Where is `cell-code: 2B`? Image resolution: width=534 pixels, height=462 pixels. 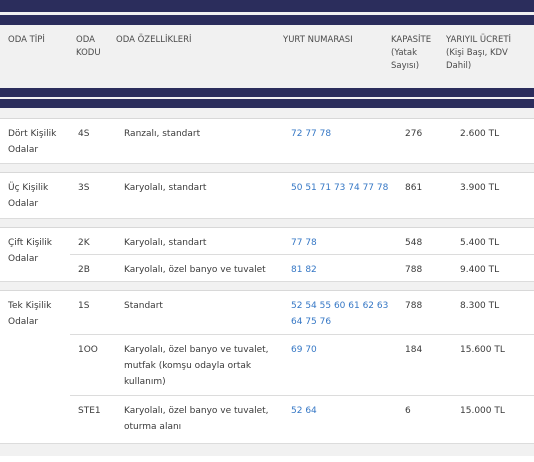
cell-code: 2B is located at coordinates (84, 270).